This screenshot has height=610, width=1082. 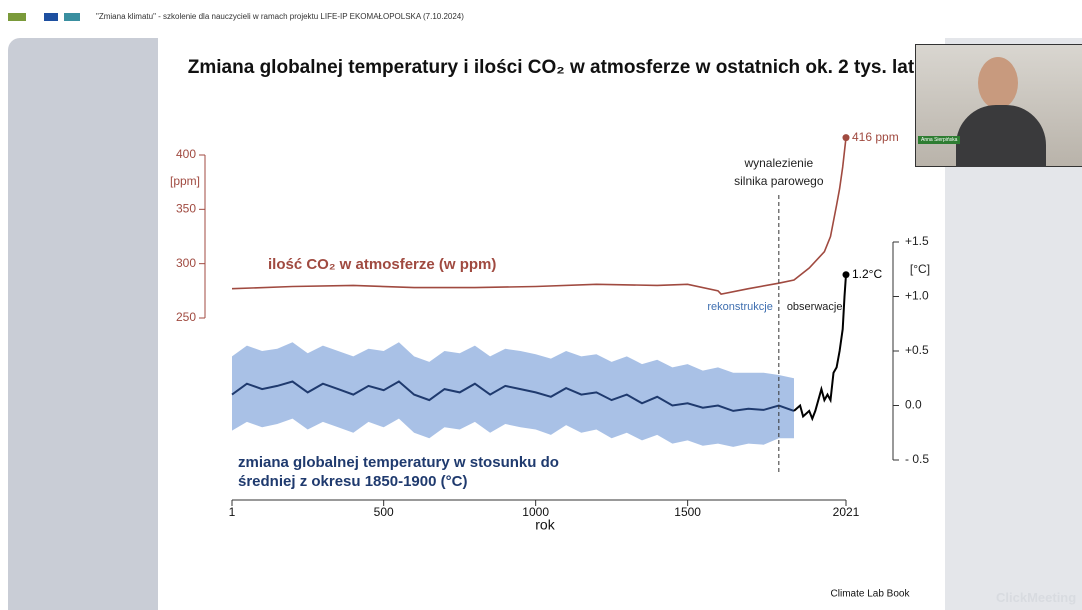 What do you see at coordinates (778, 163) in the screenshot?
I see `annotation-text: wynalezienie` at bounding box center [778, 163].